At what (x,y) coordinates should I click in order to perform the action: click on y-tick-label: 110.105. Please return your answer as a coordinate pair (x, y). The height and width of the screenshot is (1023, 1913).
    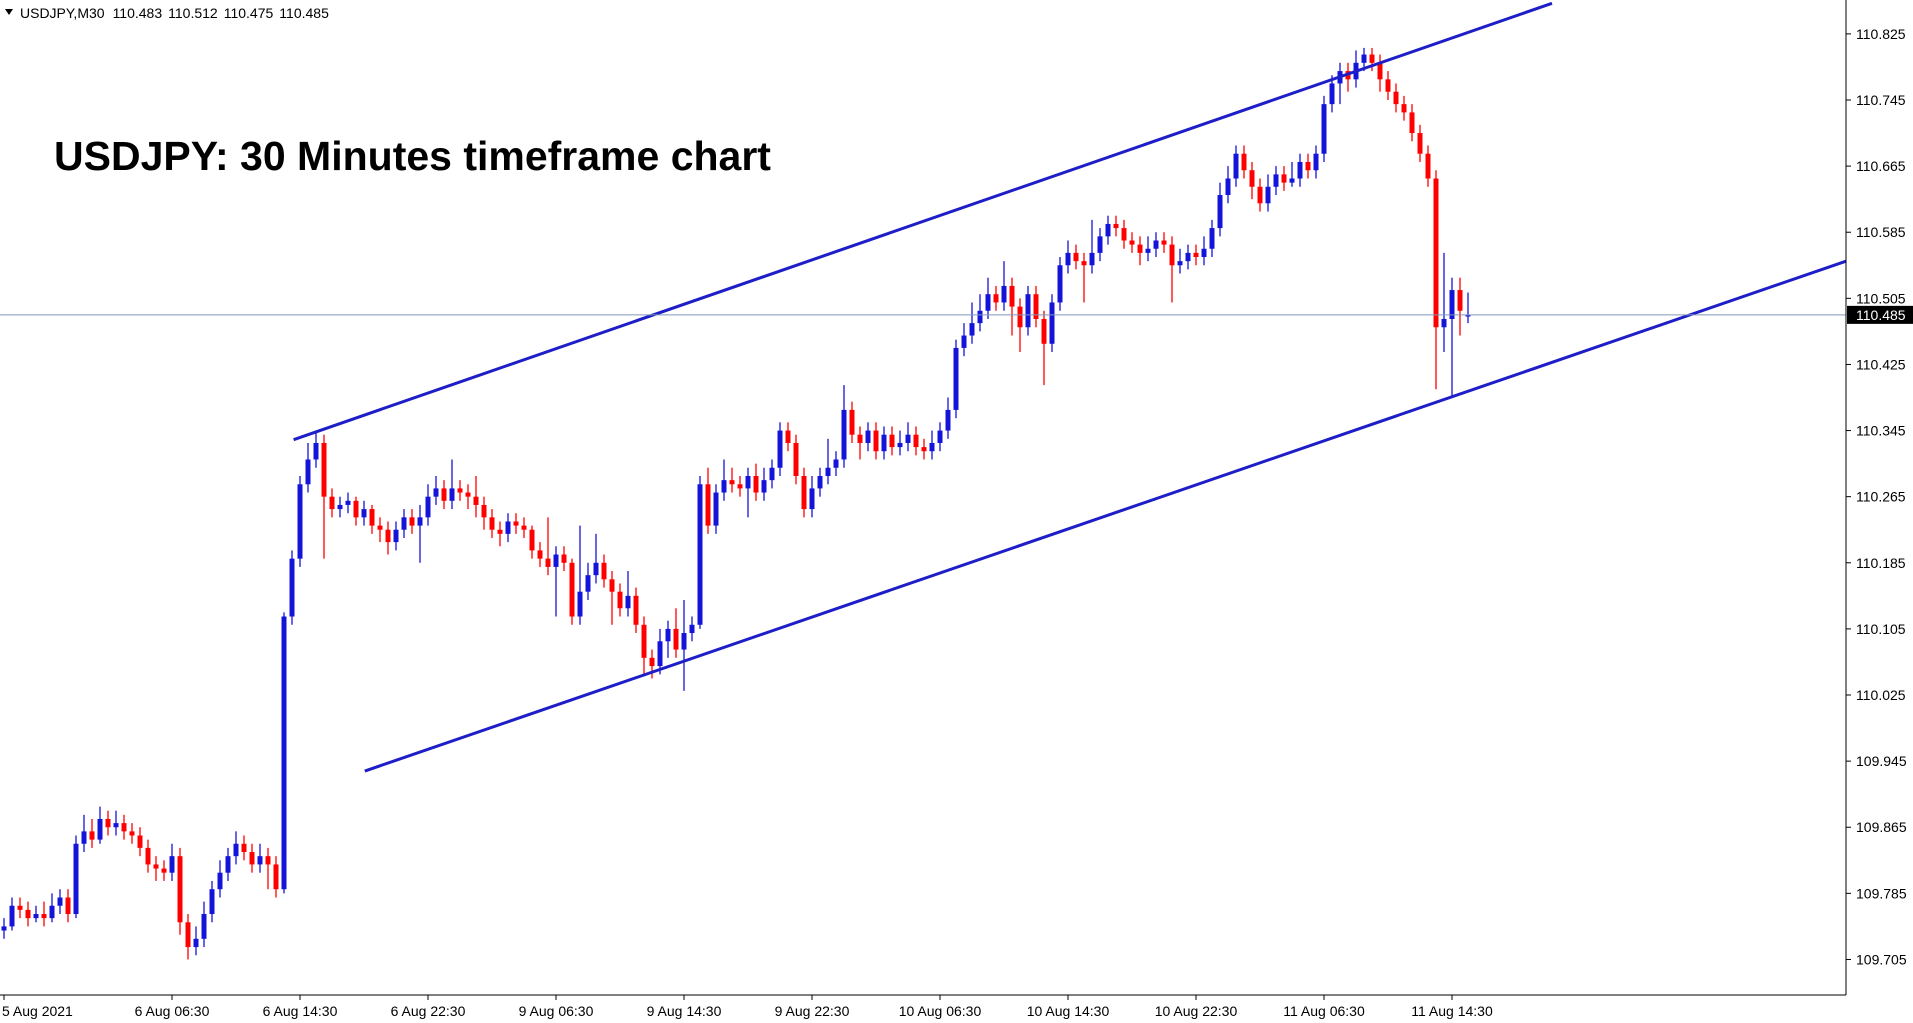
    Looking at the image, I should click on (1881, 629).